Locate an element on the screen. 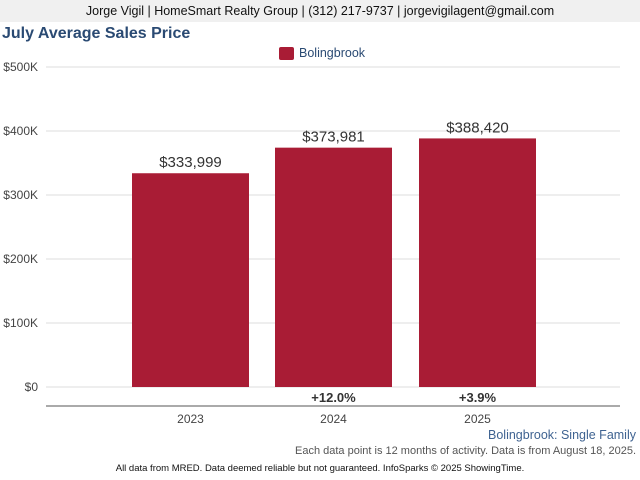  bar-2024 is located at coordinates (333, 267).